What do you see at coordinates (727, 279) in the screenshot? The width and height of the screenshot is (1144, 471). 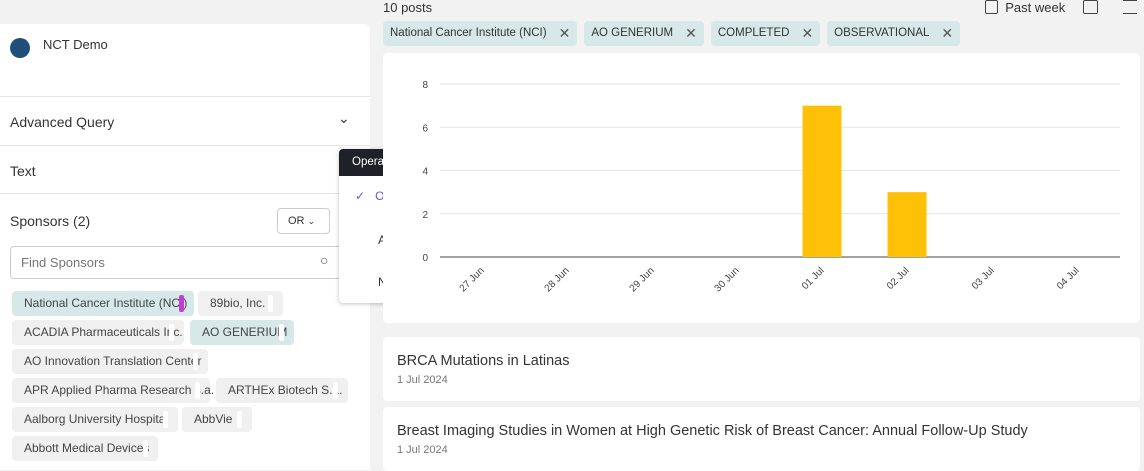 I see `x-tick-label: 30 Jun` at bounding box center [727, 279].